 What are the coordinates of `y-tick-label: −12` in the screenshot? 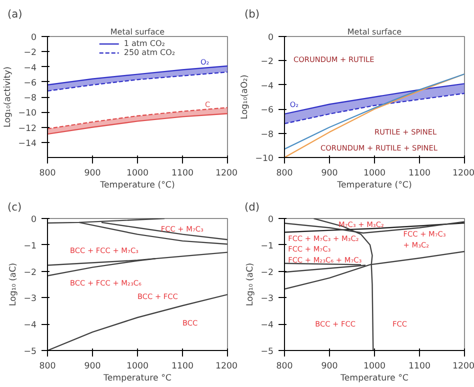 It's located at (27, 129).